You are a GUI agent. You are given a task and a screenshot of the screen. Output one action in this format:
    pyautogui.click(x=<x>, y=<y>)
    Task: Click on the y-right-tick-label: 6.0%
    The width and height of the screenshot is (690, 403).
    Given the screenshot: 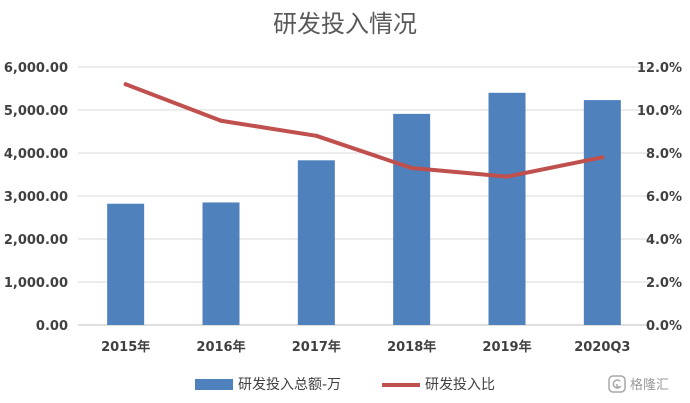 What is the action you would take?
    pyautogui.click(x=664, y=197)
    